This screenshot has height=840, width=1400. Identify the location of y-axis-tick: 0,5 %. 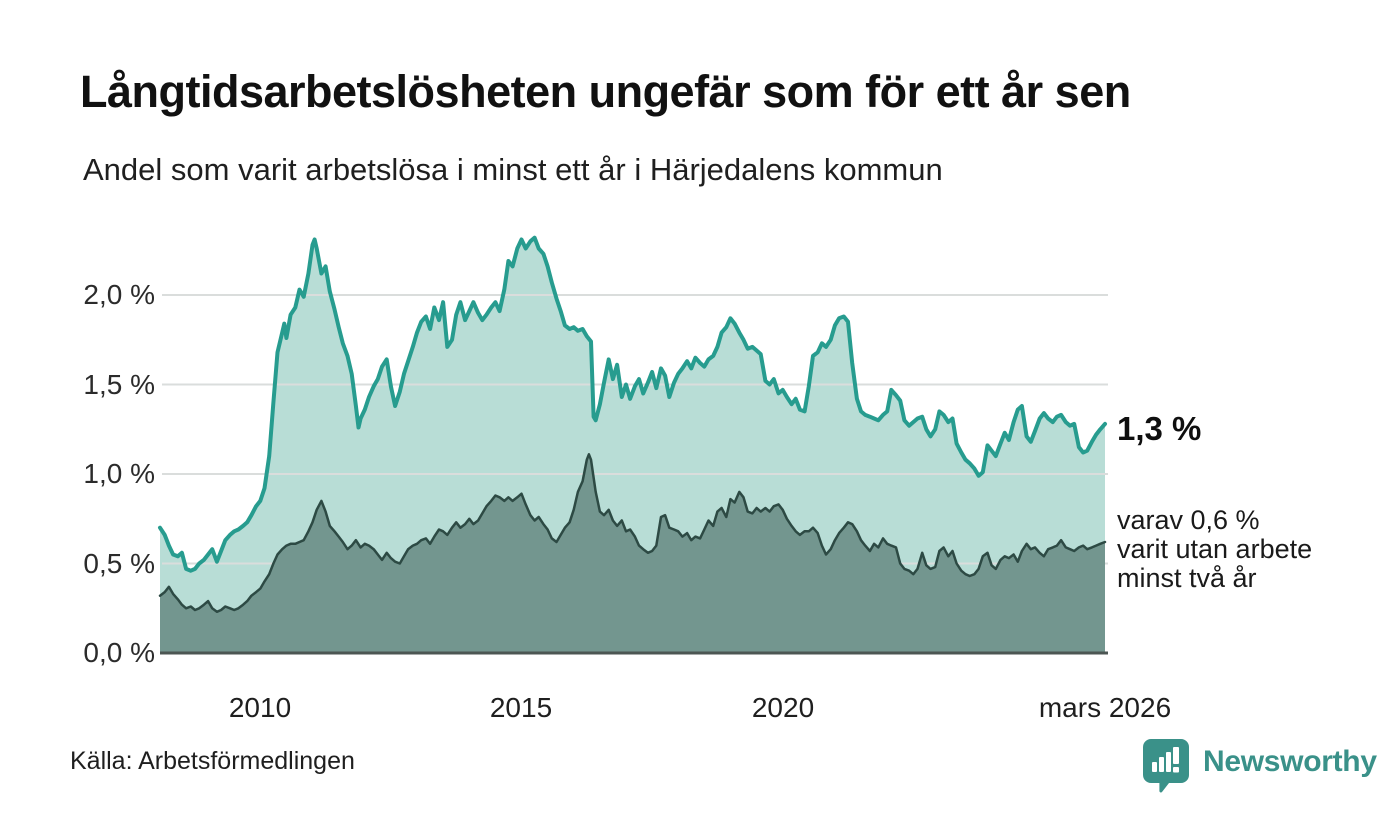
(119, 563).